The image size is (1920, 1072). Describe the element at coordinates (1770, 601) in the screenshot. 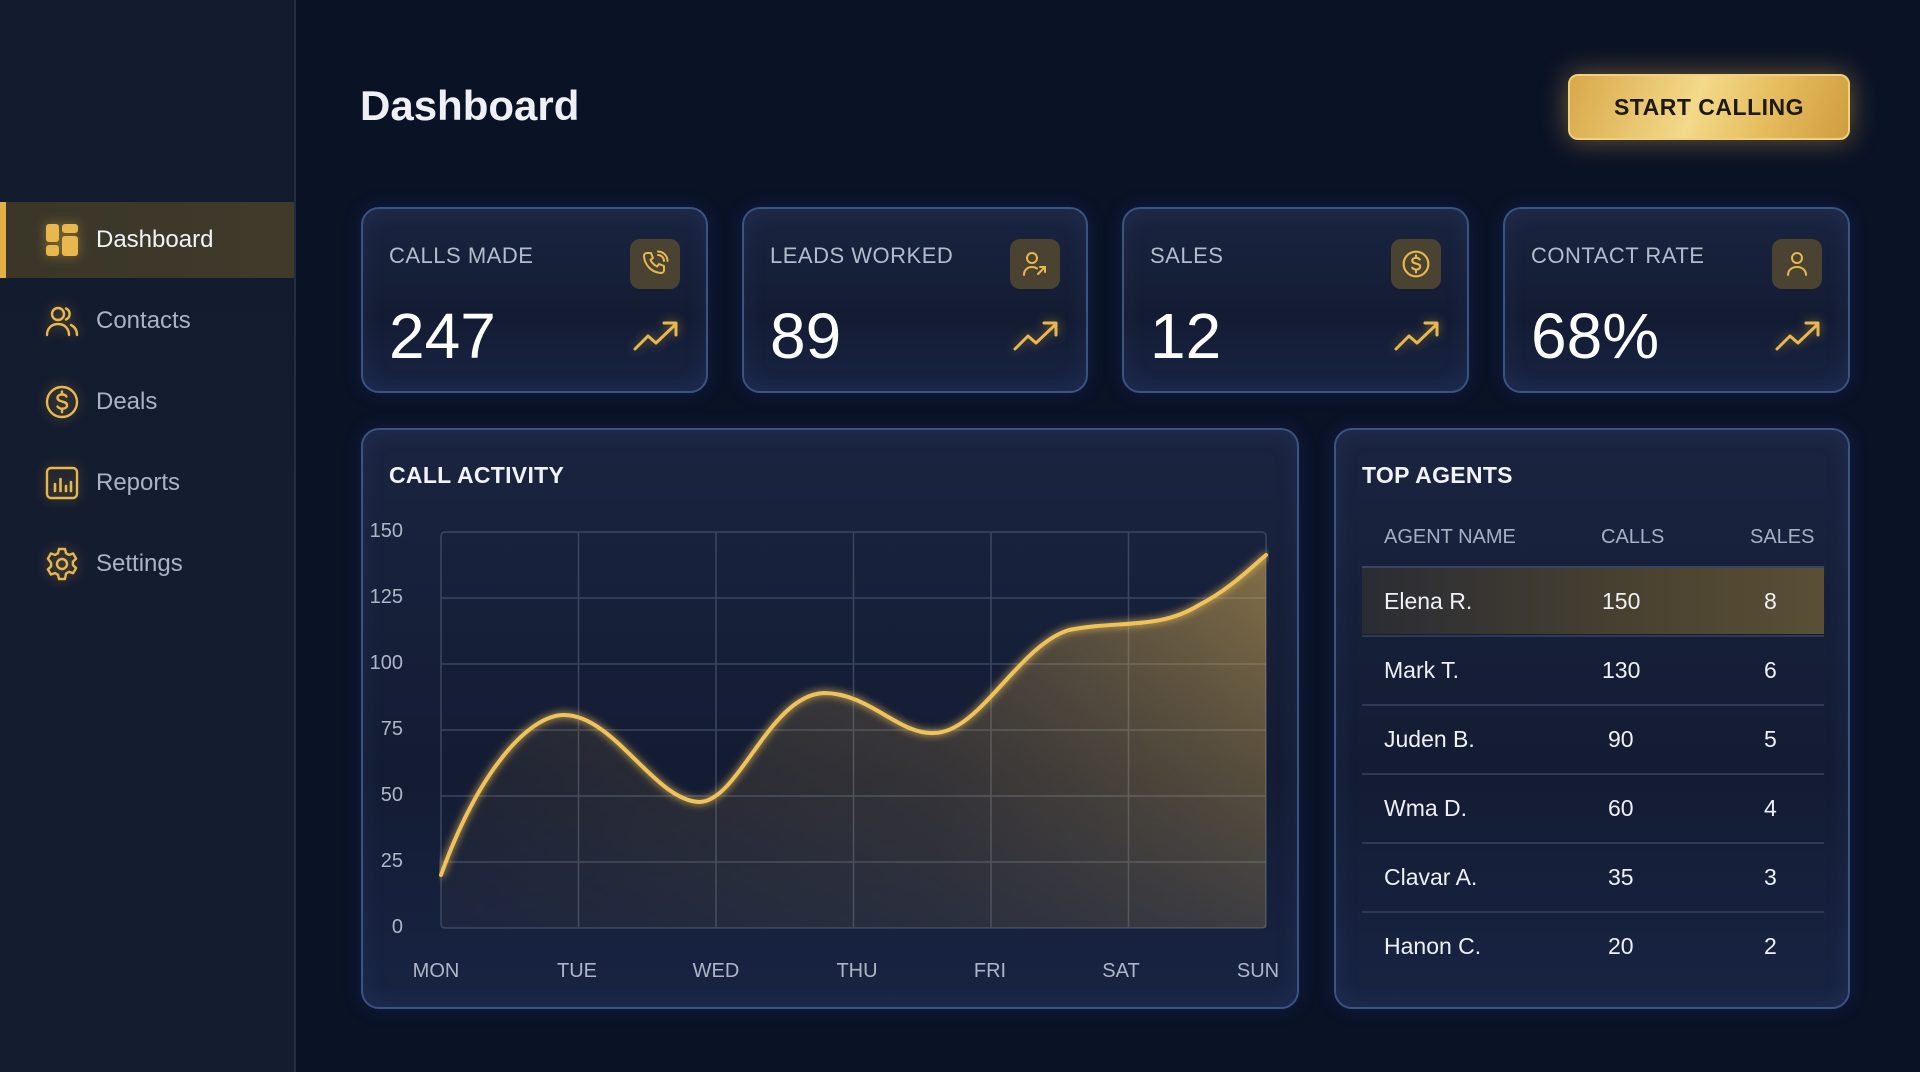

I see `agent-sales: 8` at that location.